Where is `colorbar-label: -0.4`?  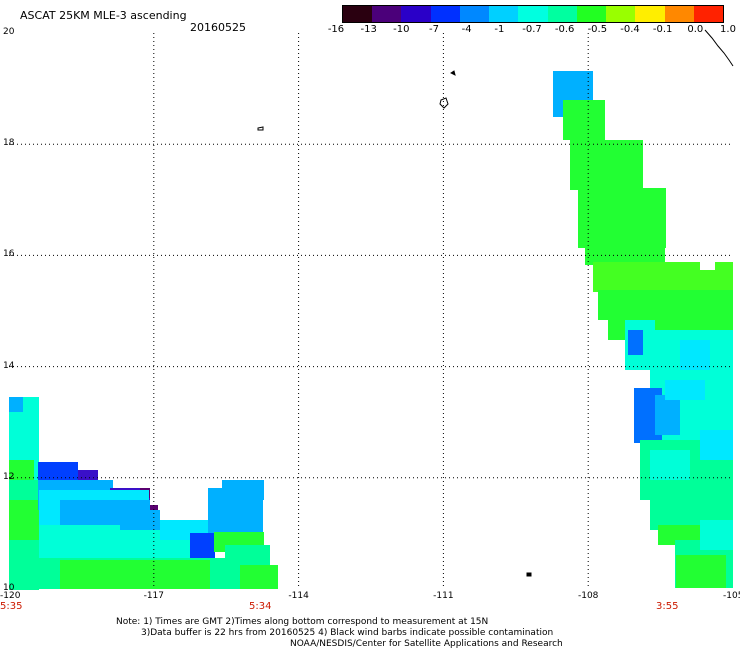 colorbar-label: -0.4 is located at coordinates (630, 29).